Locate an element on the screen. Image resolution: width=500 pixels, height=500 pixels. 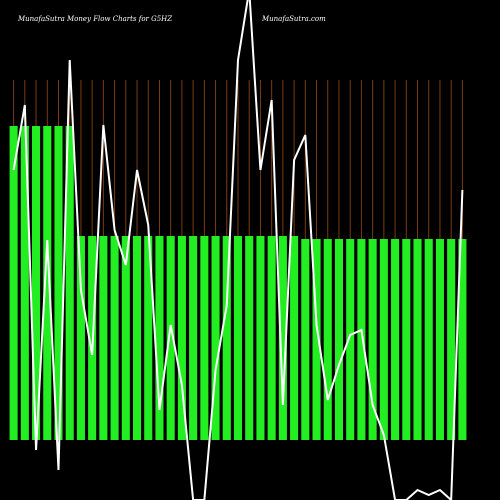
chart-subtitle: MunafaSutra.com is located at coordinates (293, 19).